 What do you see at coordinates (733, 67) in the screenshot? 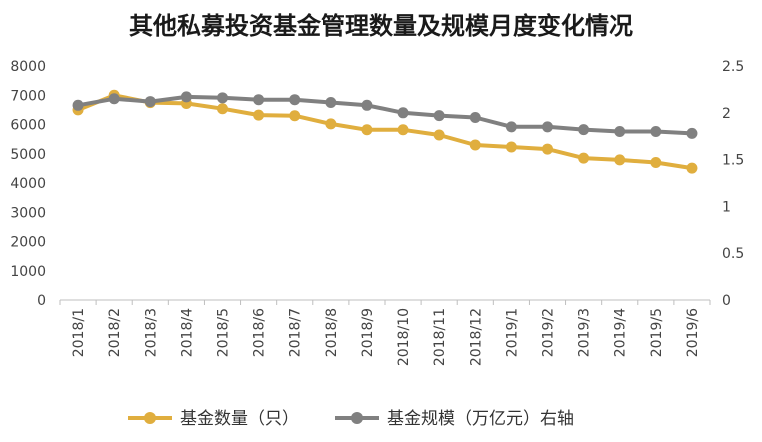
I see `y-right-tick-label: 2.5` at bounding box center [733, 67].